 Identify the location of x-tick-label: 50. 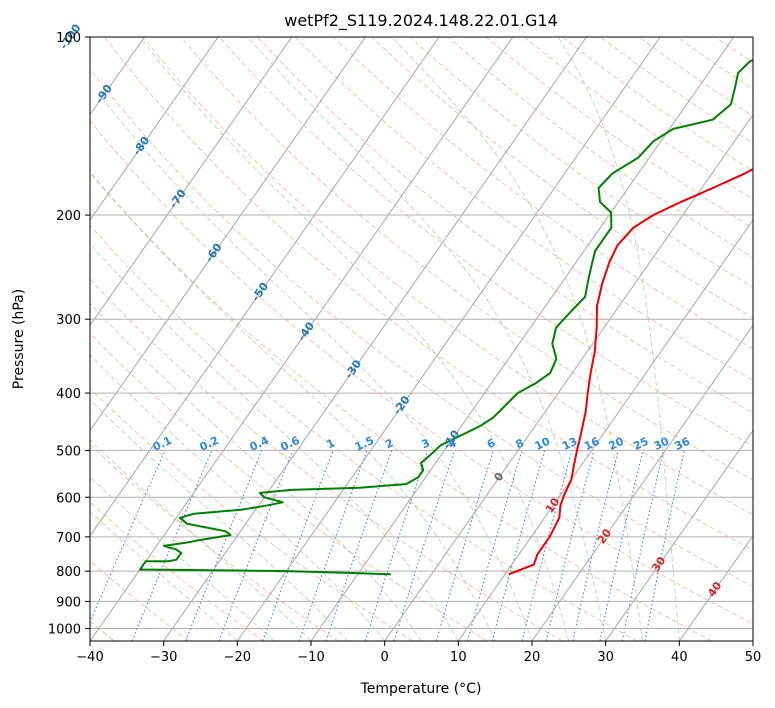
(753, 657).